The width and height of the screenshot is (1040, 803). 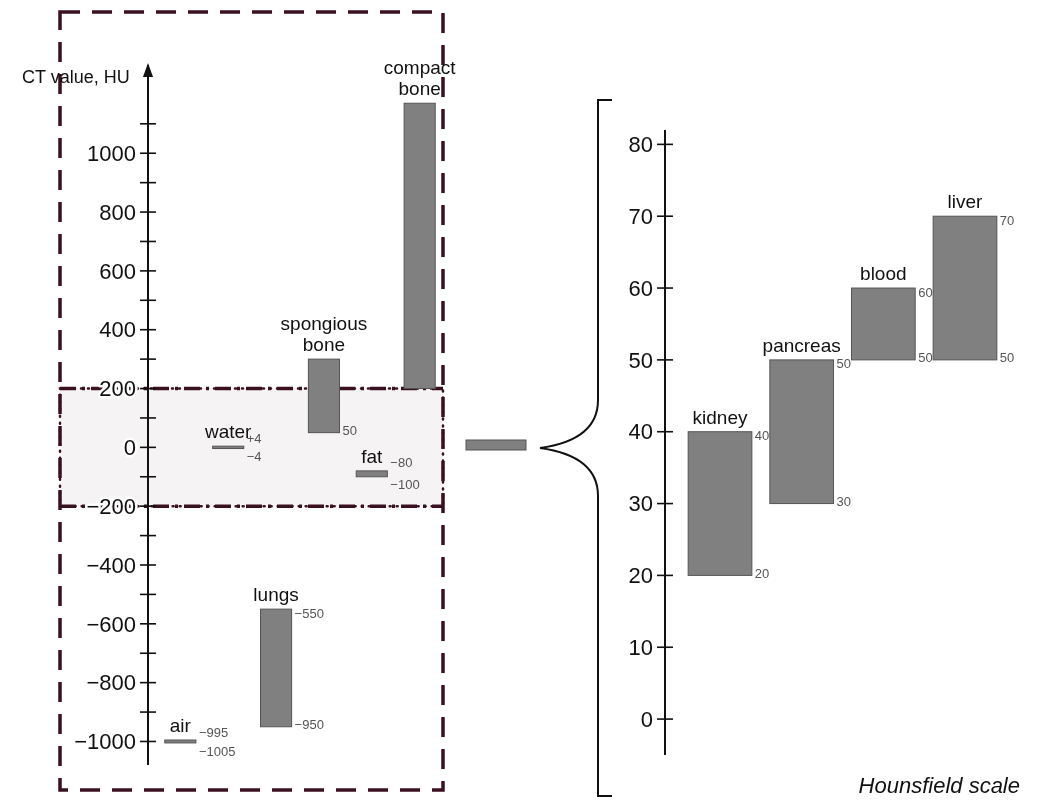 What do you see at coordinates (401, 463) in the screenshot?
I see `annotation: −80` at bounding box center [401, 463].